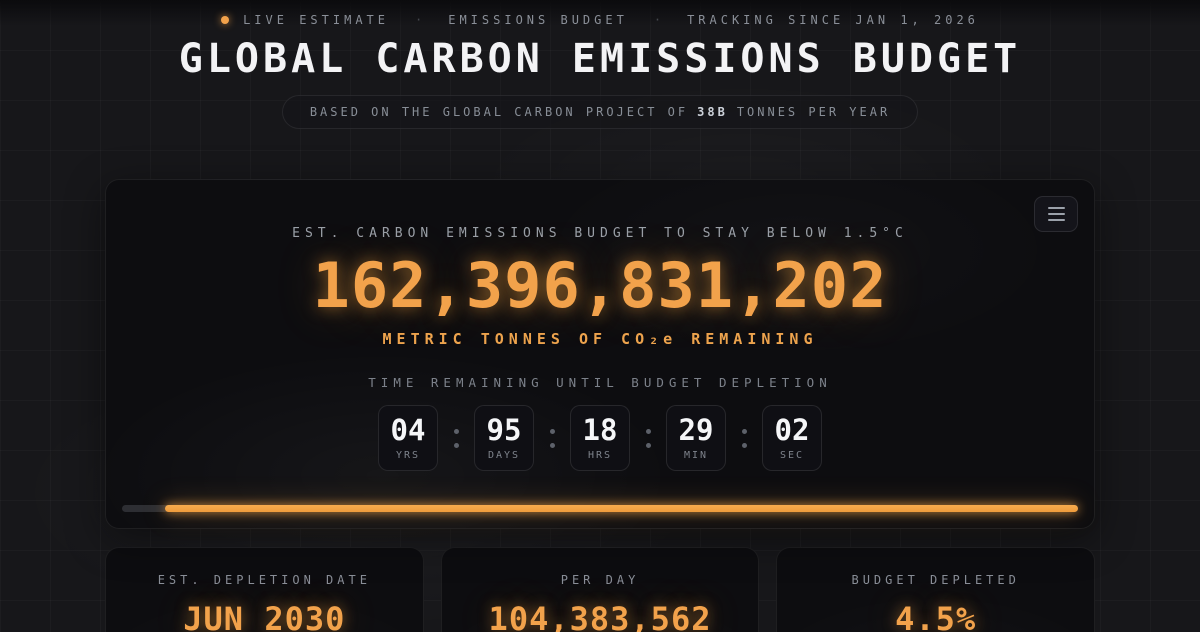 This screenshot has height=632, width=1200. I want to click on stat-card-per-day: PER DAY 104,383,562, so click(600, 589).